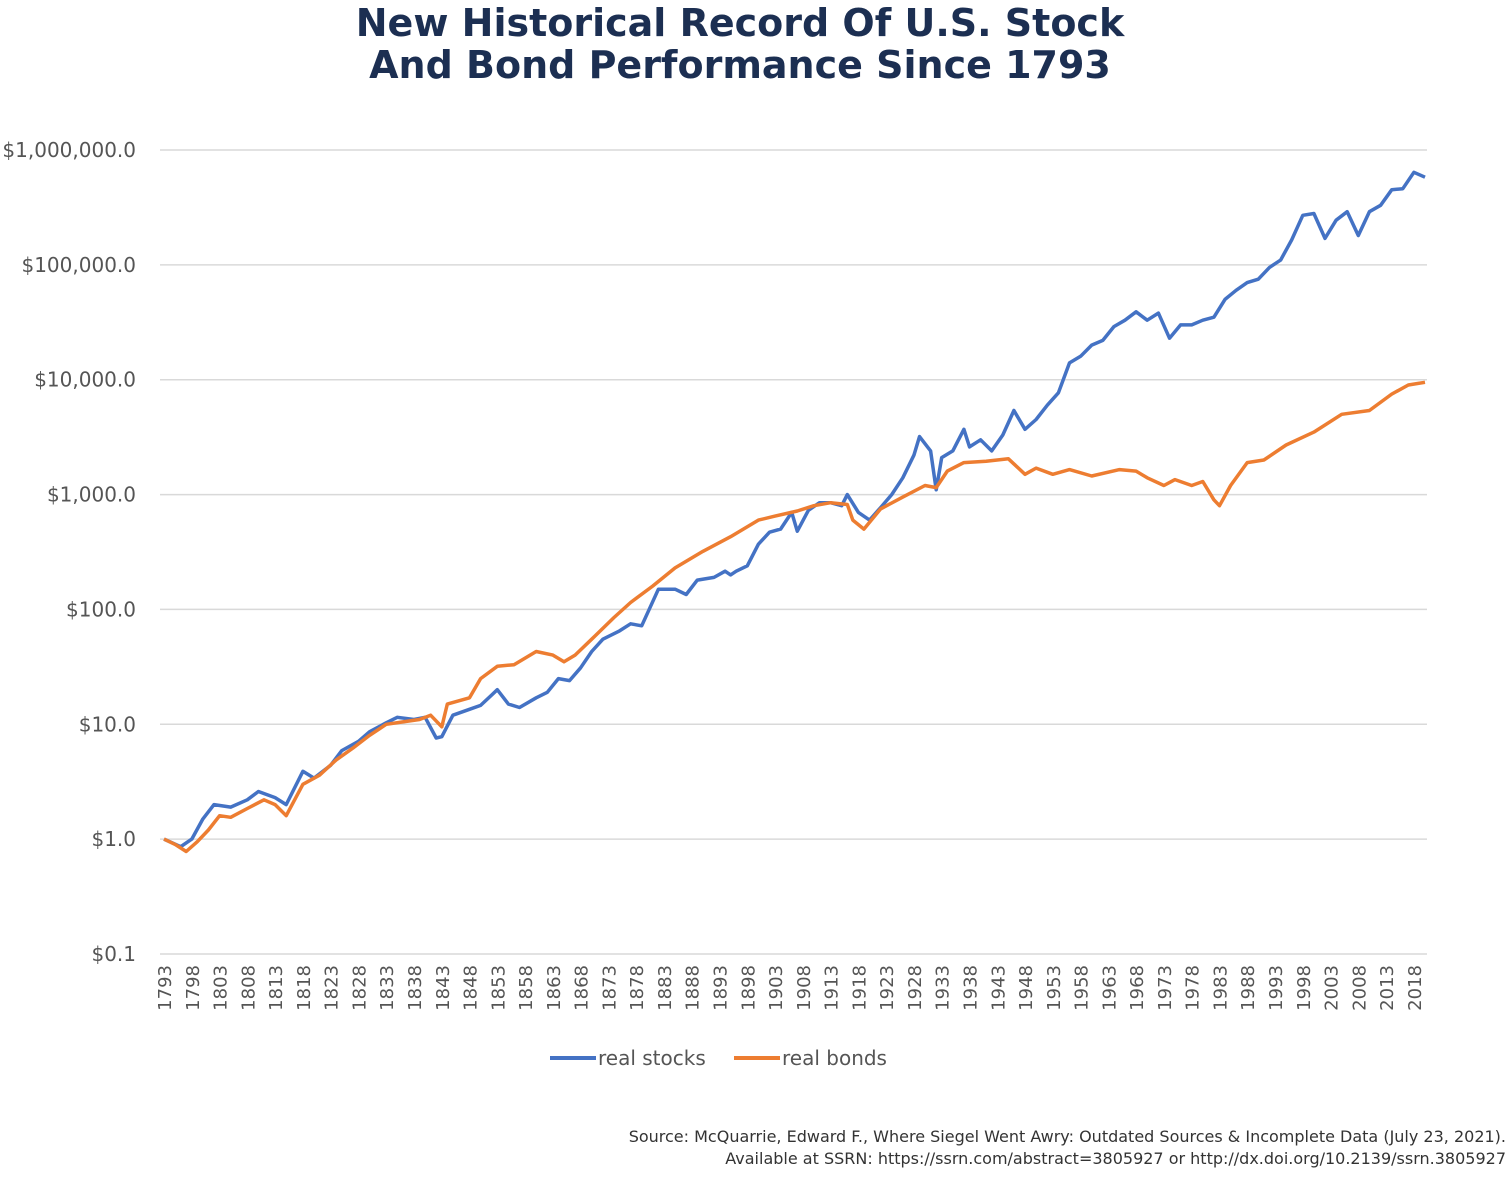  What do you see at coordinates (740, 23) in the screenshot?
I see `title-line-1: New Historical Record Of U.S. Stock` at bounding box center [740, 23].